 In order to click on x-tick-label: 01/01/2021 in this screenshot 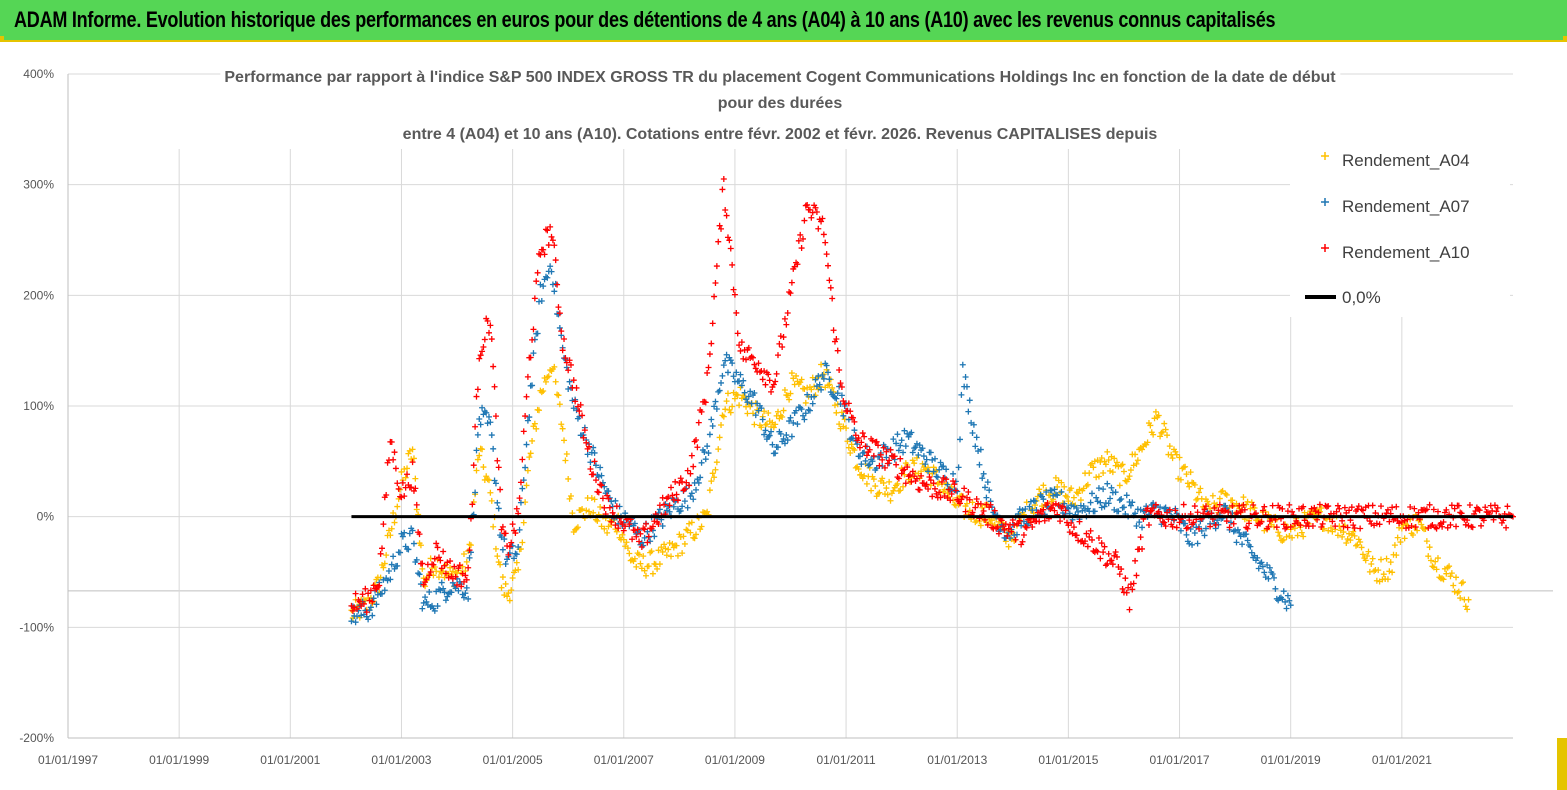, I will do `click(1402, 760)`.